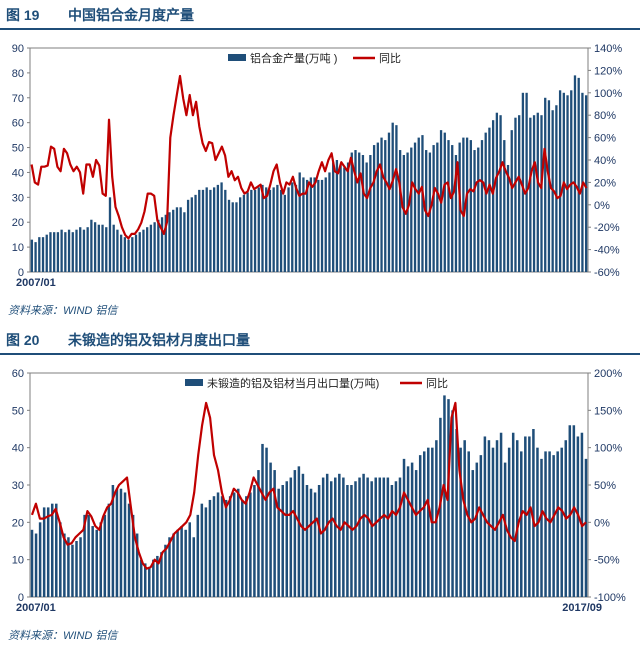 This screenshot has height=647, width=640. I want to click on right-tick-label: -20%, so click(607, 228).